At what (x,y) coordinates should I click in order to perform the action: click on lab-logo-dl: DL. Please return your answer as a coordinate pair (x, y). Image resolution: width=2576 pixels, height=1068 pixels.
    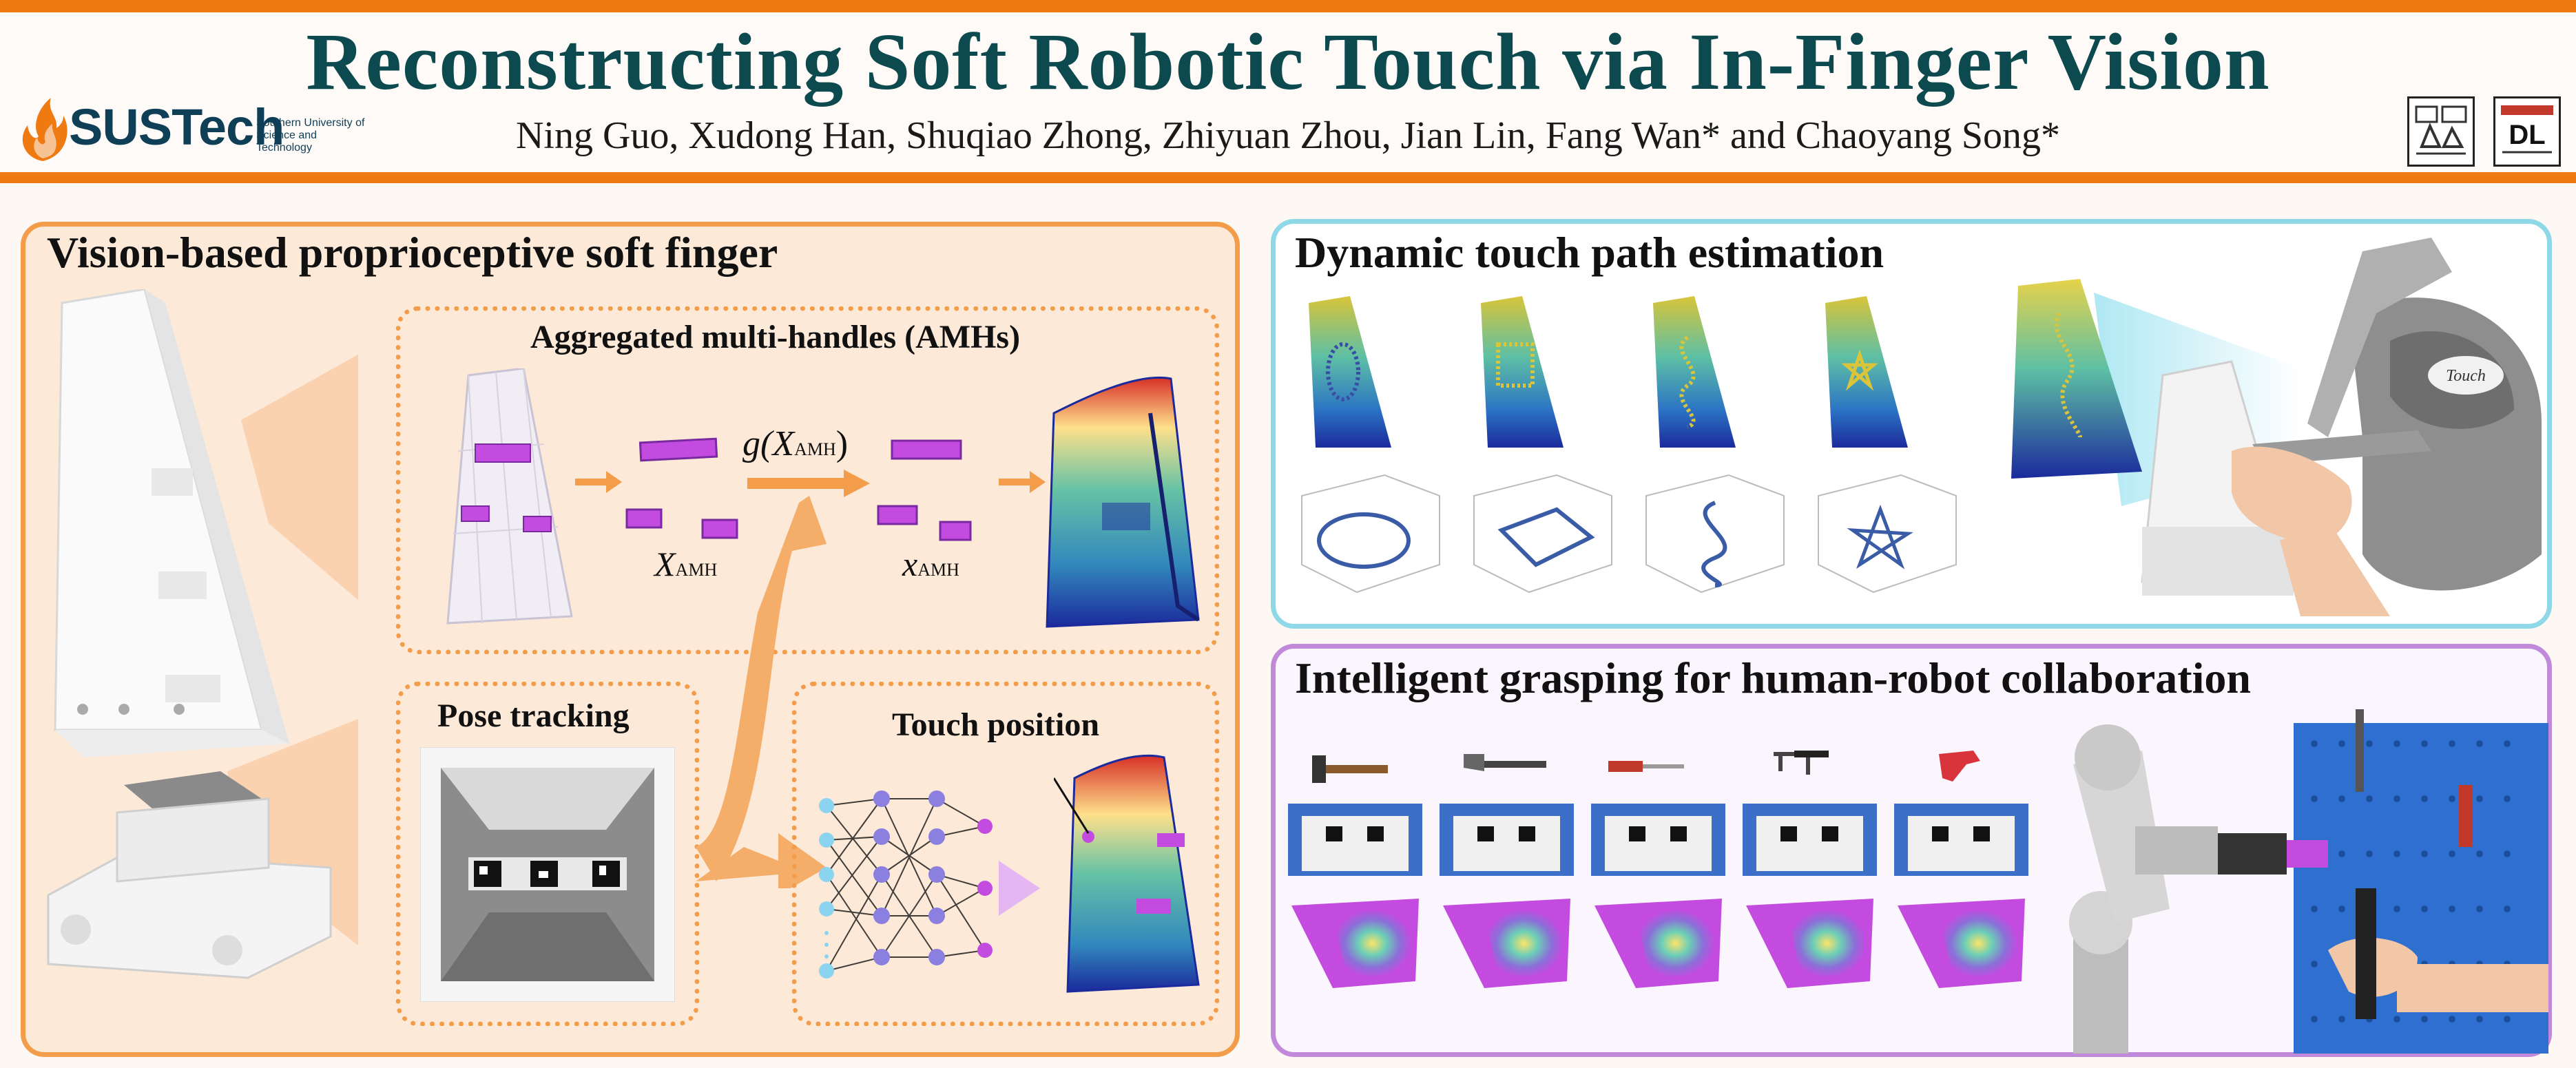
    Looking at the image, I should click on (2527, 131).